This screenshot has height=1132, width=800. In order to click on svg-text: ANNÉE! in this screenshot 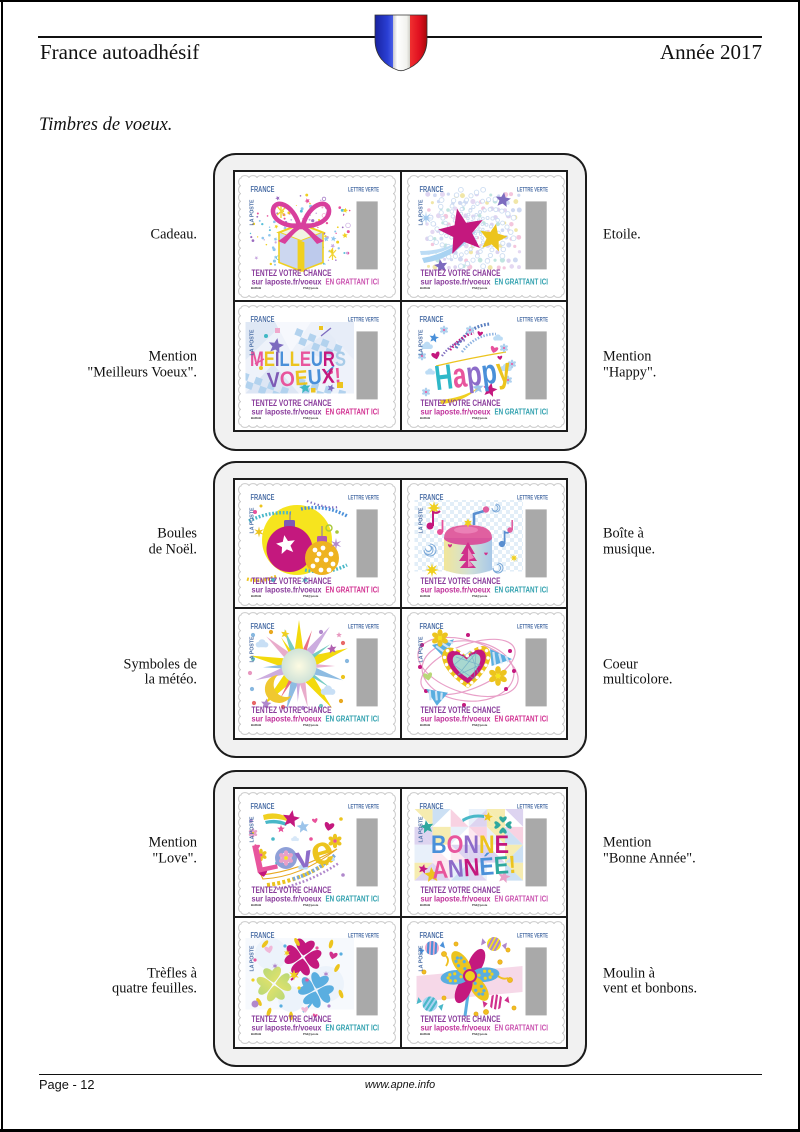, I will do `click(474, 866)`.